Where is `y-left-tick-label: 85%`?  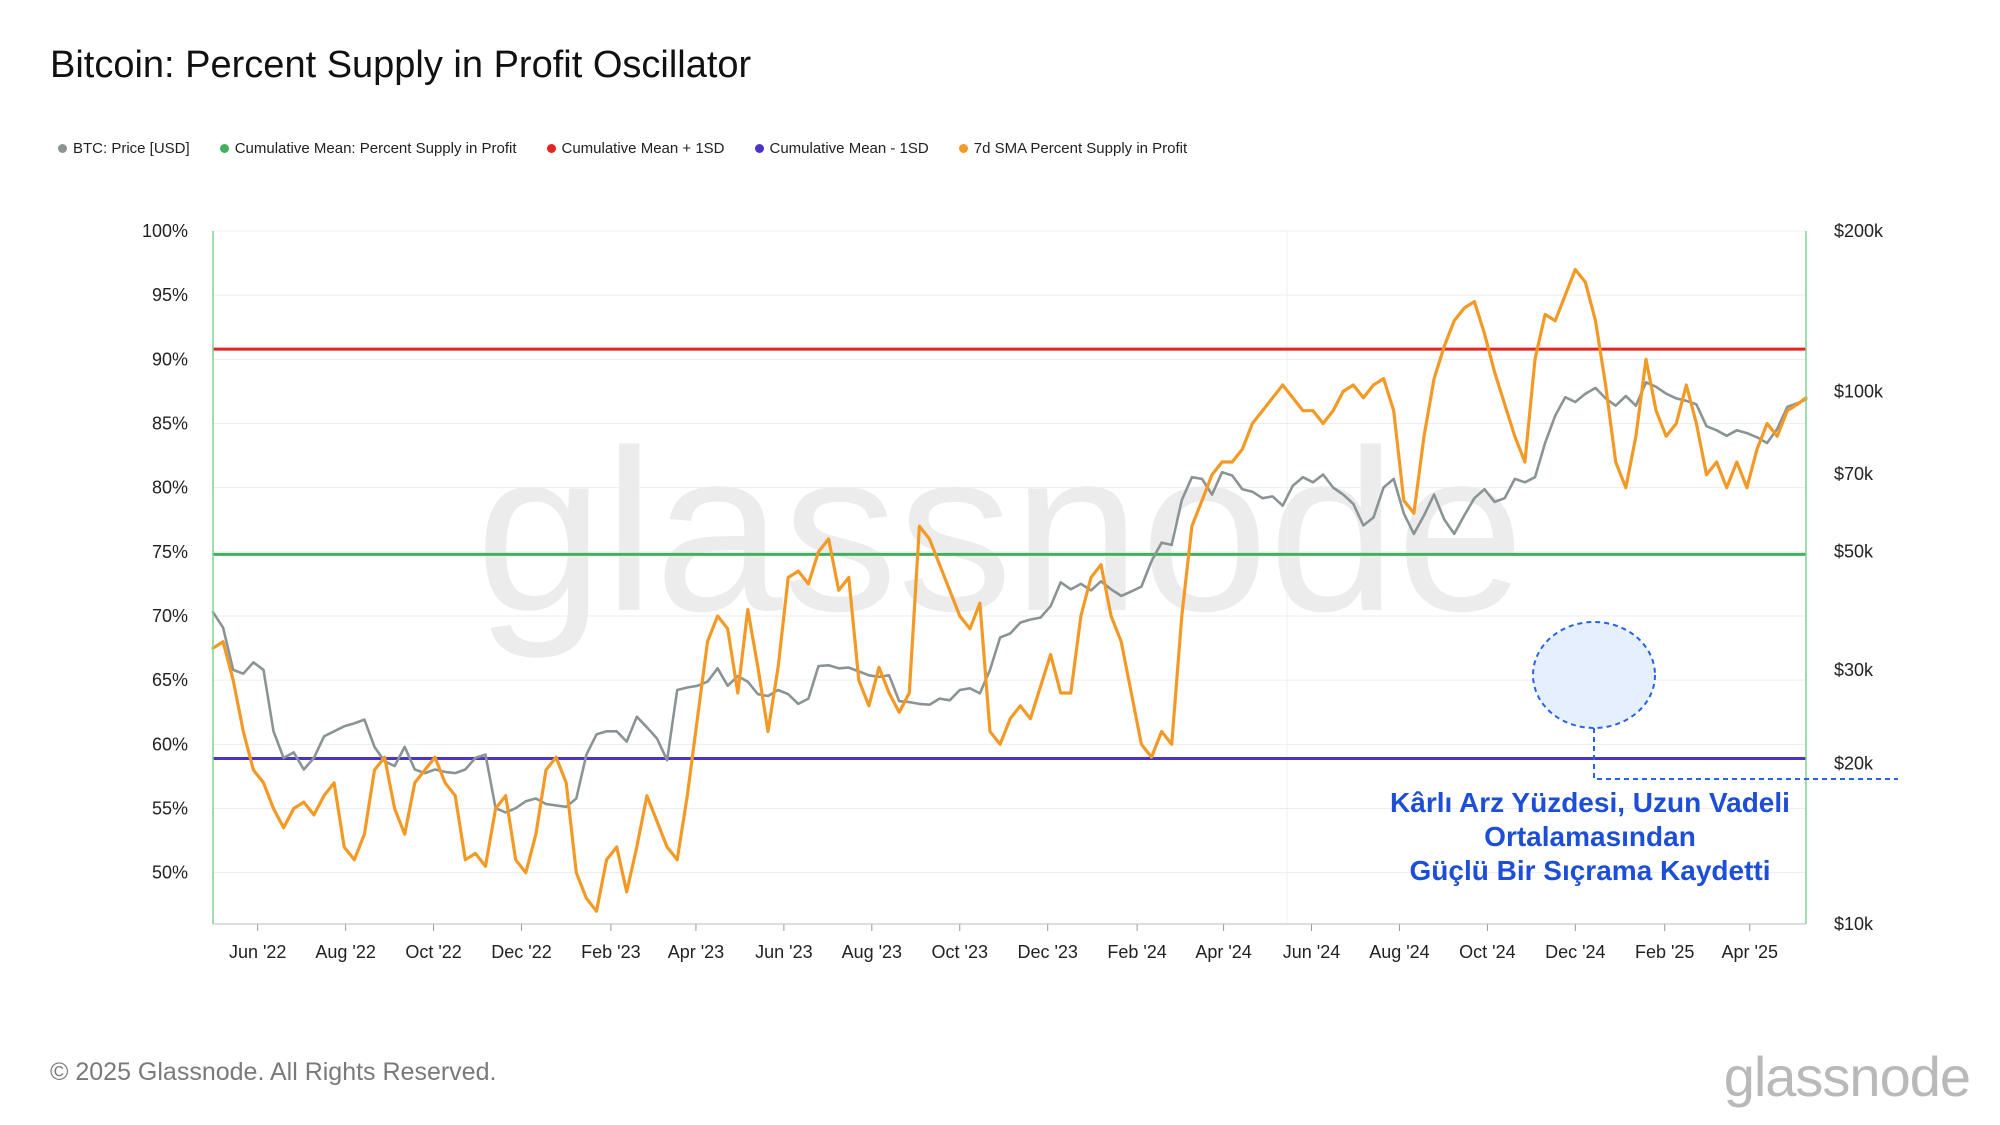 y-left-tick-label: 85% is located at coordinates (170, 424).